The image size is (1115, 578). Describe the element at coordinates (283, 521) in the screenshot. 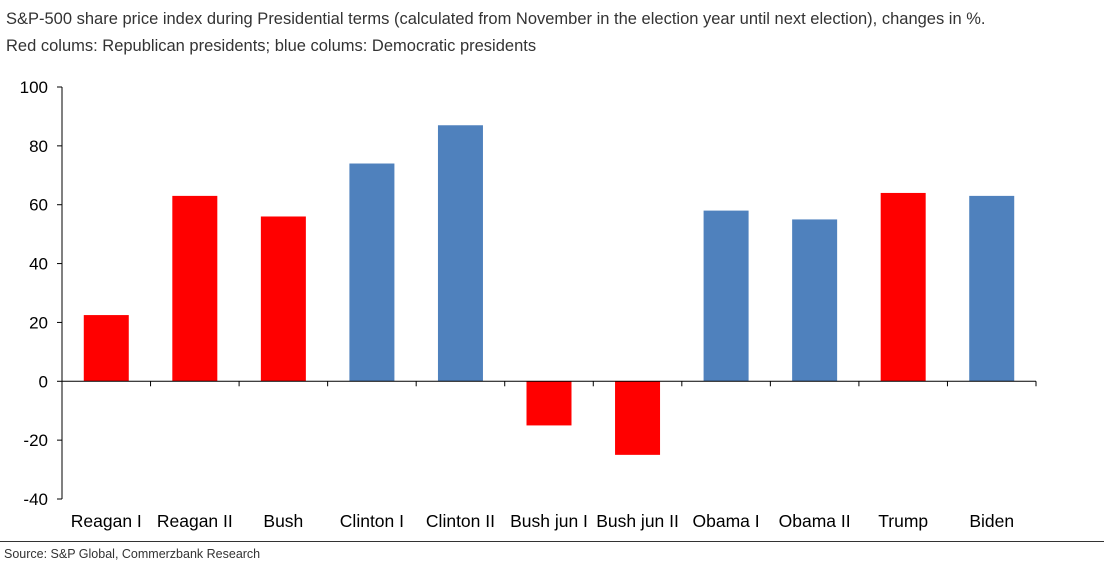

I see `x-tick-label: Bush` at that location.